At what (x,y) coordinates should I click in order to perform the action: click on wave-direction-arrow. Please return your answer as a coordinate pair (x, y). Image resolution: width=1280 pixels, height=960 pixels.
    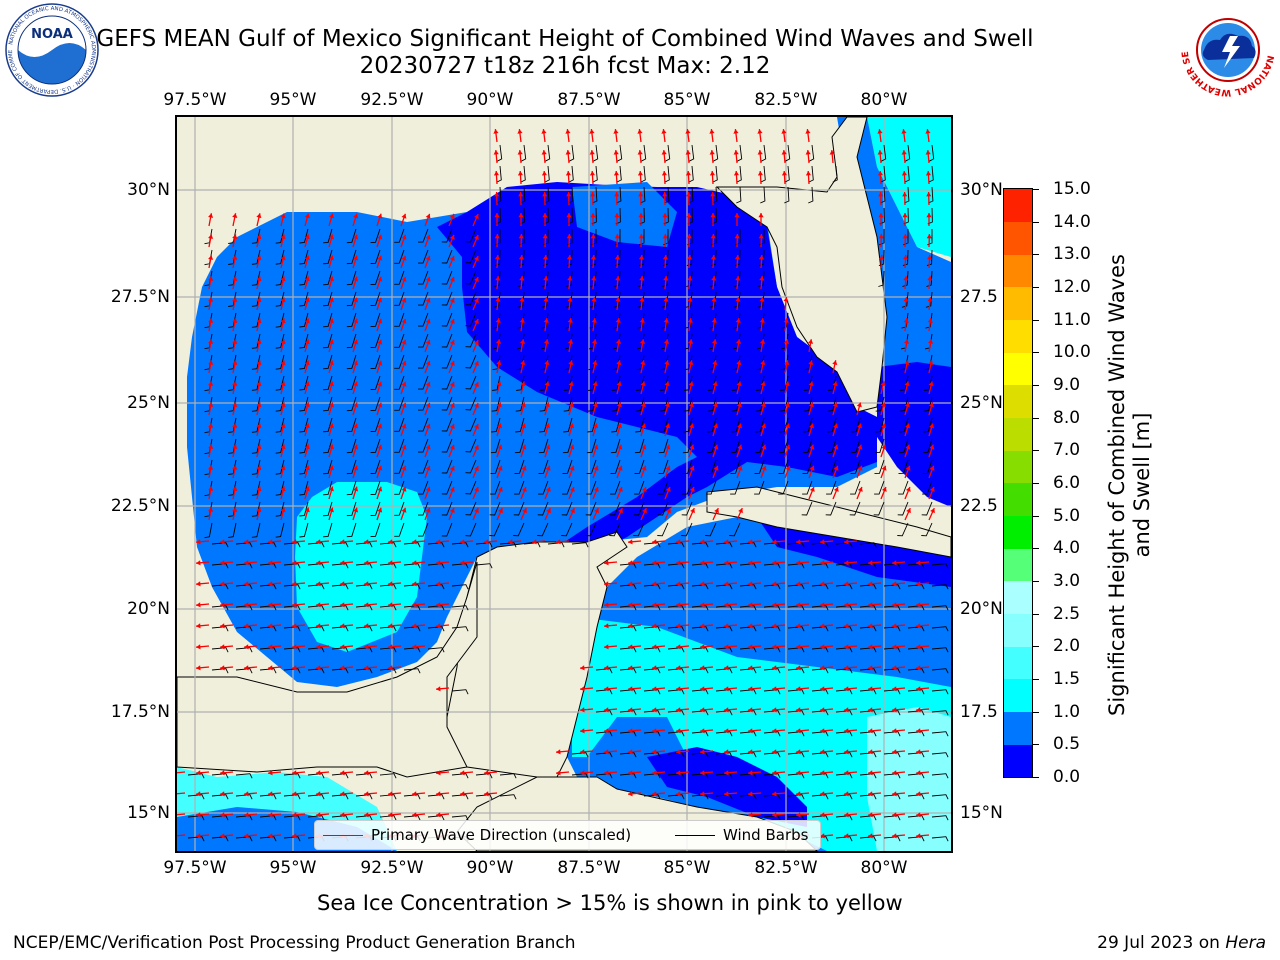
    Looking at the image, I should click on (181, 835).